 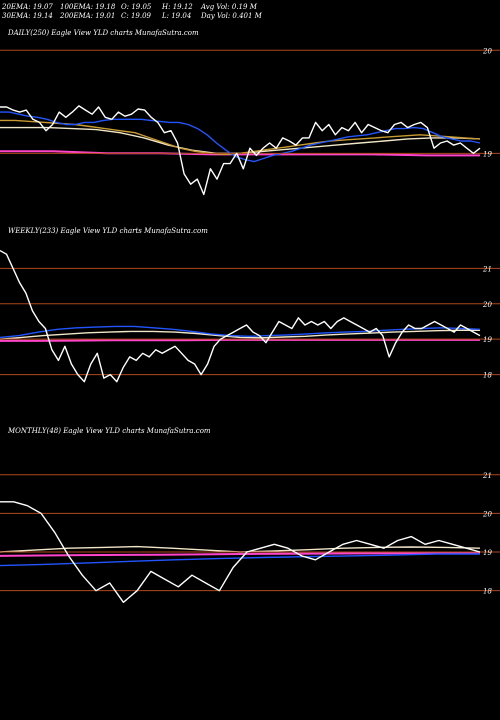 I want to click on monthly-ytick-label: 18, so click(x=487, y=592).